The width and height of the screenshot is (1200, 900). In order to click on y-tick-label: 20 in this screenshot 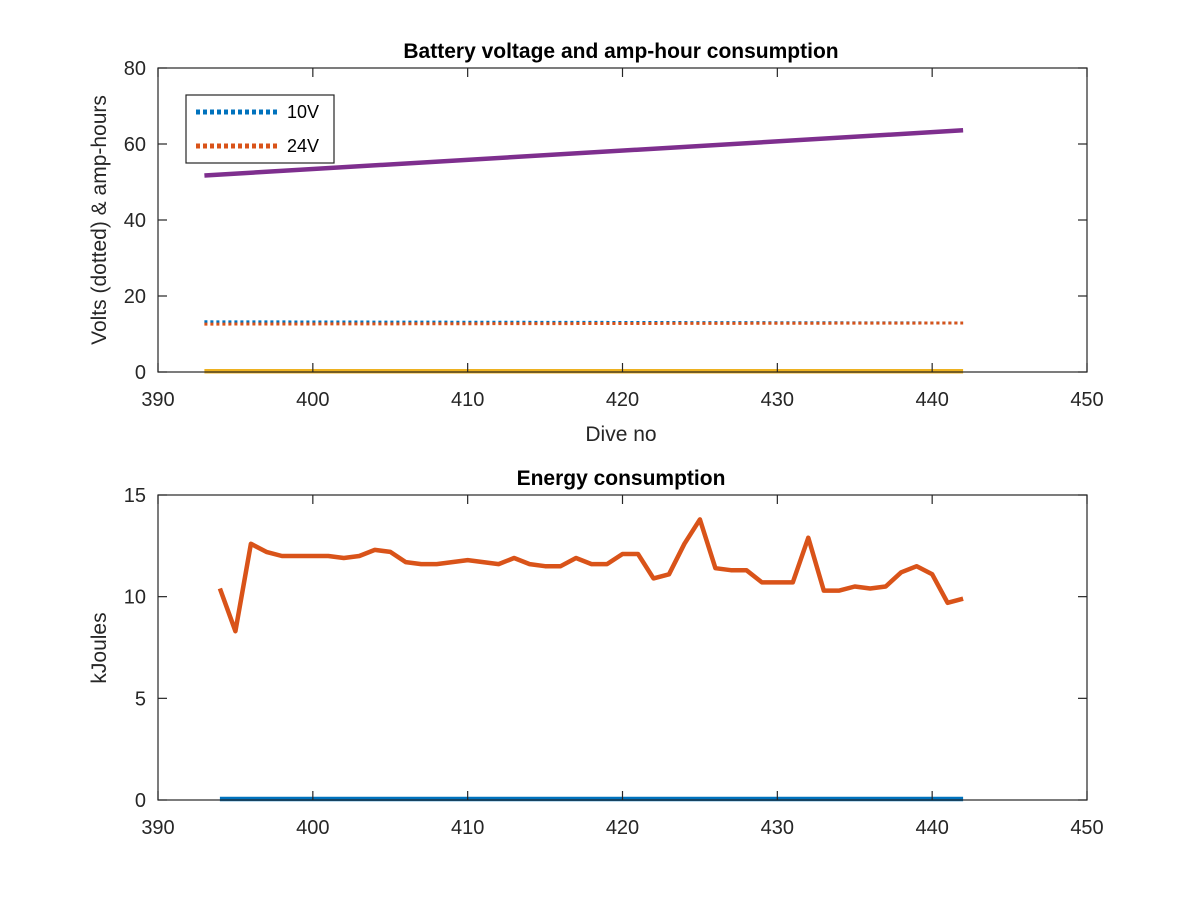, I will do `click(135, 297)`.